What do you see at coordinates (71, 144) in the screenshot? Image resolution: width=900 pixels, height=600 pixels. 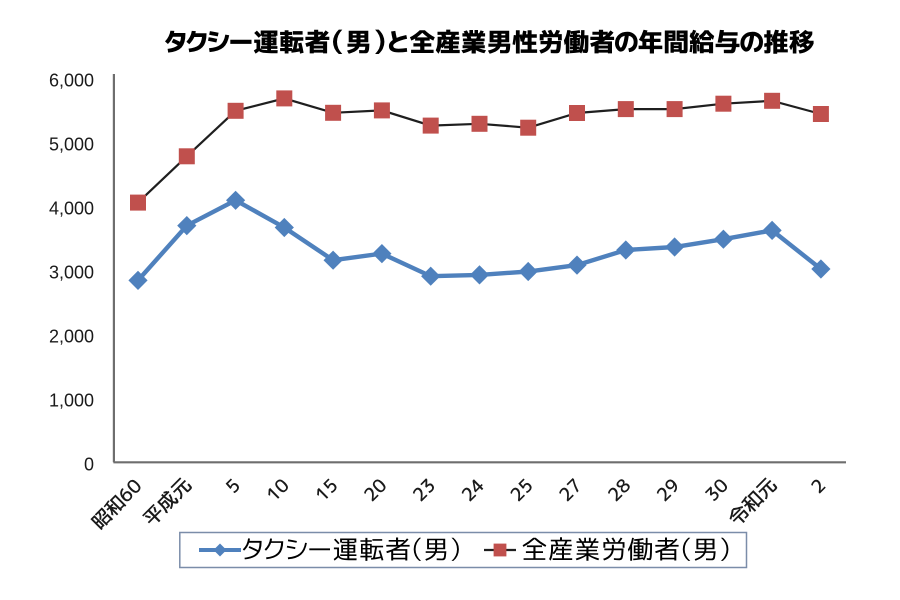 I see `svg-text: 5,000` at bounding box center [71, 144].